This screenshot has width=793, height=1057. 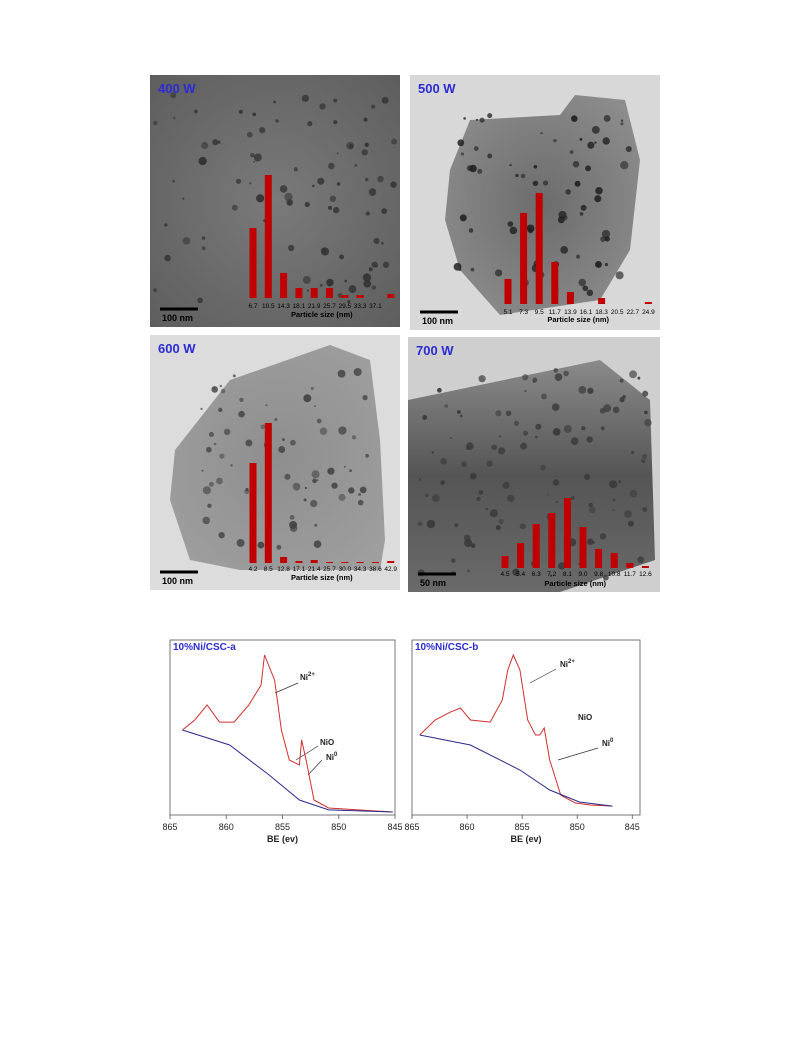 I want to click on x-tick-label: 9.8, so click(x=598, y=574).